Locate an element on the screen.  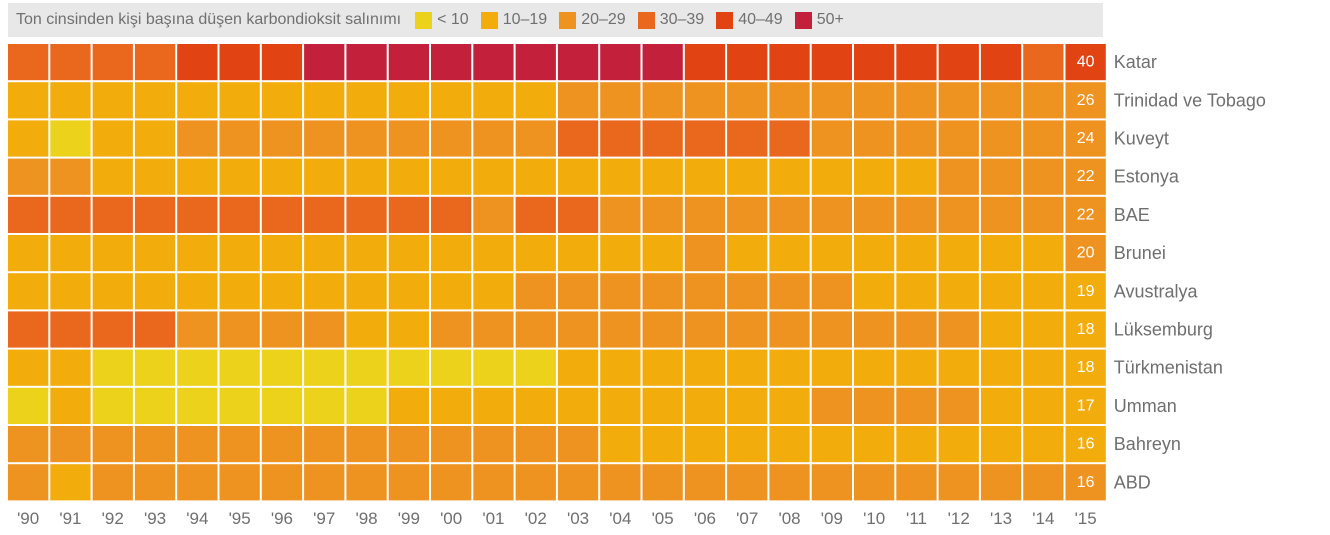
row-value-label: 16 is located at coordinates (1086, 482).